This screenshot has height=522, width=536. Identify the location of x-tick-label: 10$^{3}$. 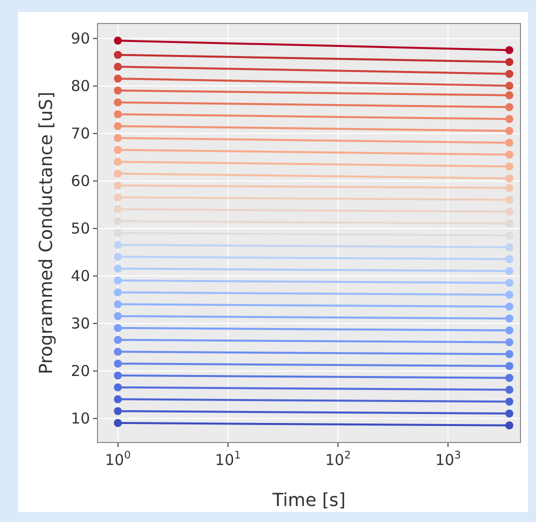
(448, 459).